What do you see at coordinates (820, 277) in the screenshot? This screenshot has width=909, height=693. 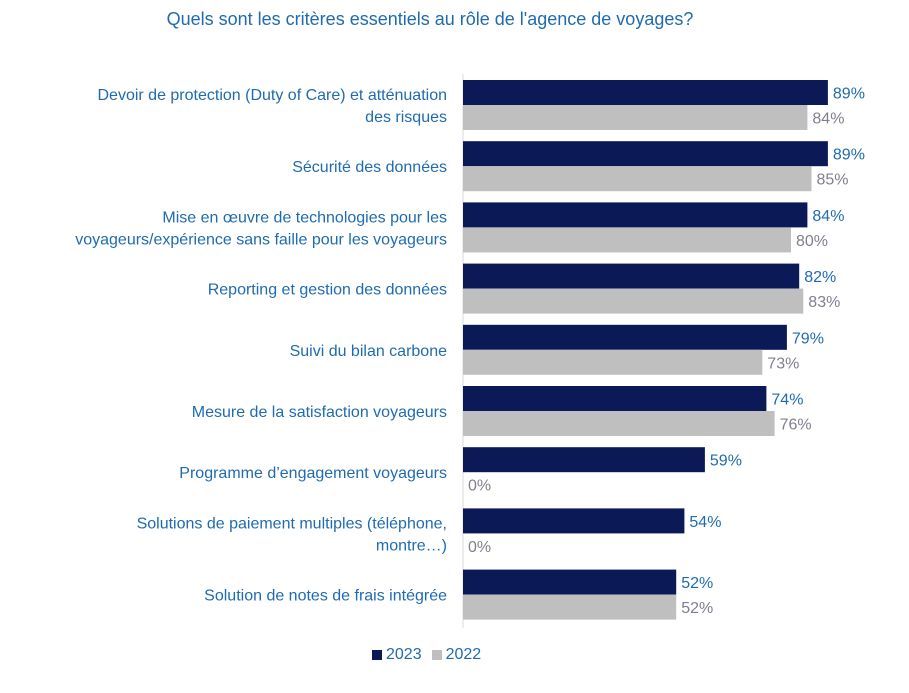 I see `data-label-2023: 82%` at bounding box center [820, 277].